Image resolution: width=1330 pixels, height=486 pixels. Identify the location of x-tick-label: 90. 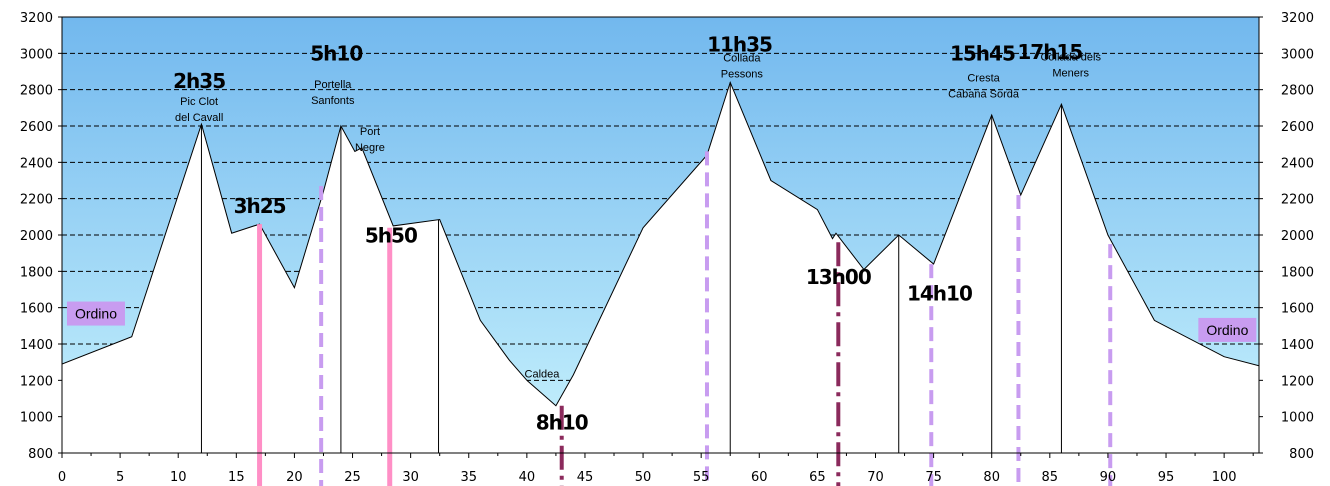
(1108, 477).